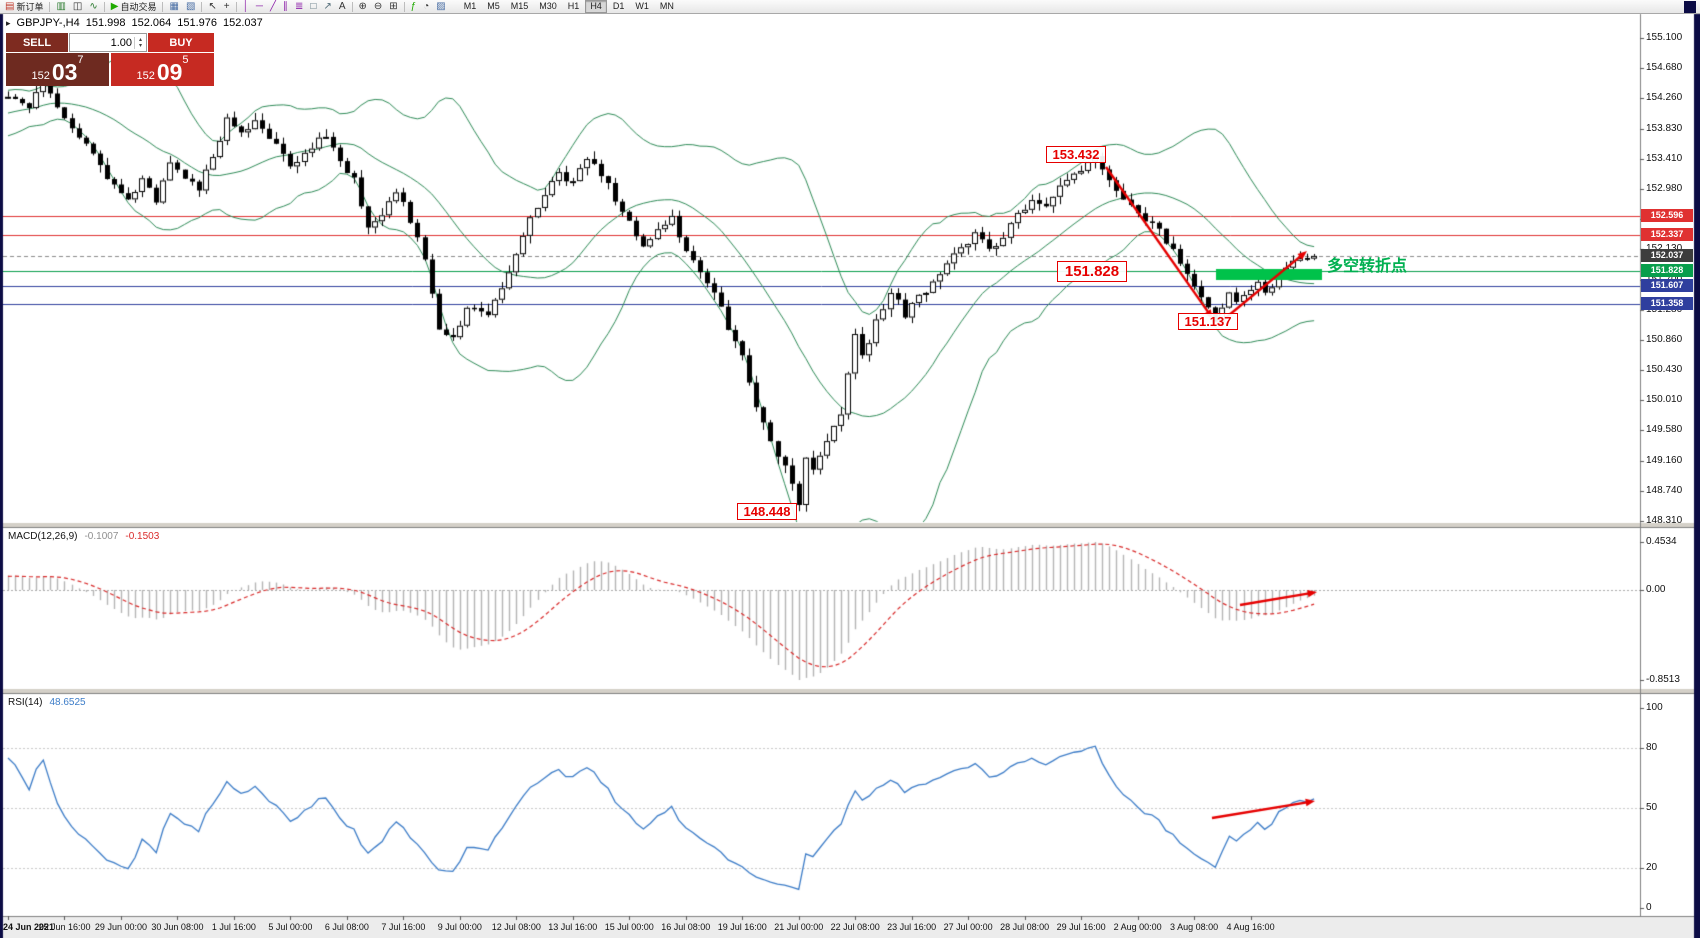  What do you see at coordinates (48, 23) in the screenshot?
I see `symbol-timeframe: GBPJPY-,H4` at bounding box center [48, 23].